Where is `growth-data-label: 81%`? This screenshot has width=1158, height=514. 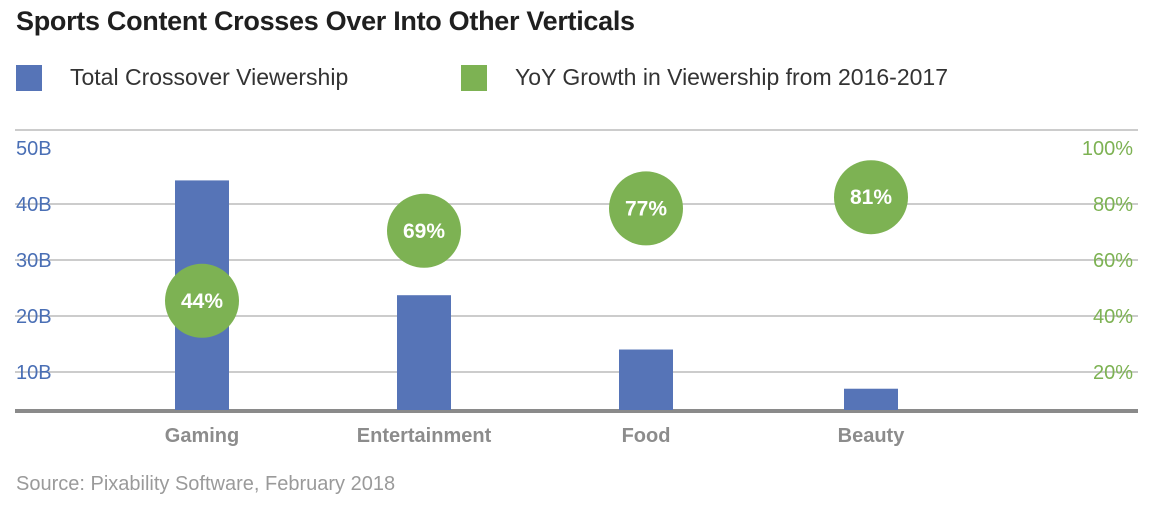 growth-data-label: 81% is located at coordinates (871, 197).